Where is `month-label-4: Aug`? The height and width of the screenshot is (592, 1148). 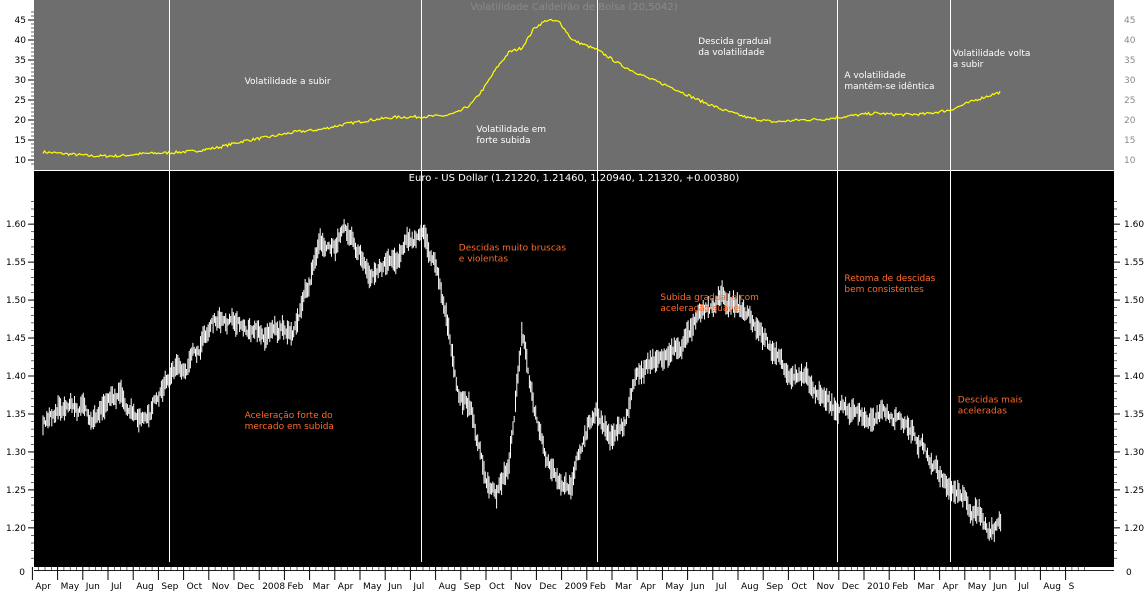 month-label-4: Aug is located at coordinates (145, 587).